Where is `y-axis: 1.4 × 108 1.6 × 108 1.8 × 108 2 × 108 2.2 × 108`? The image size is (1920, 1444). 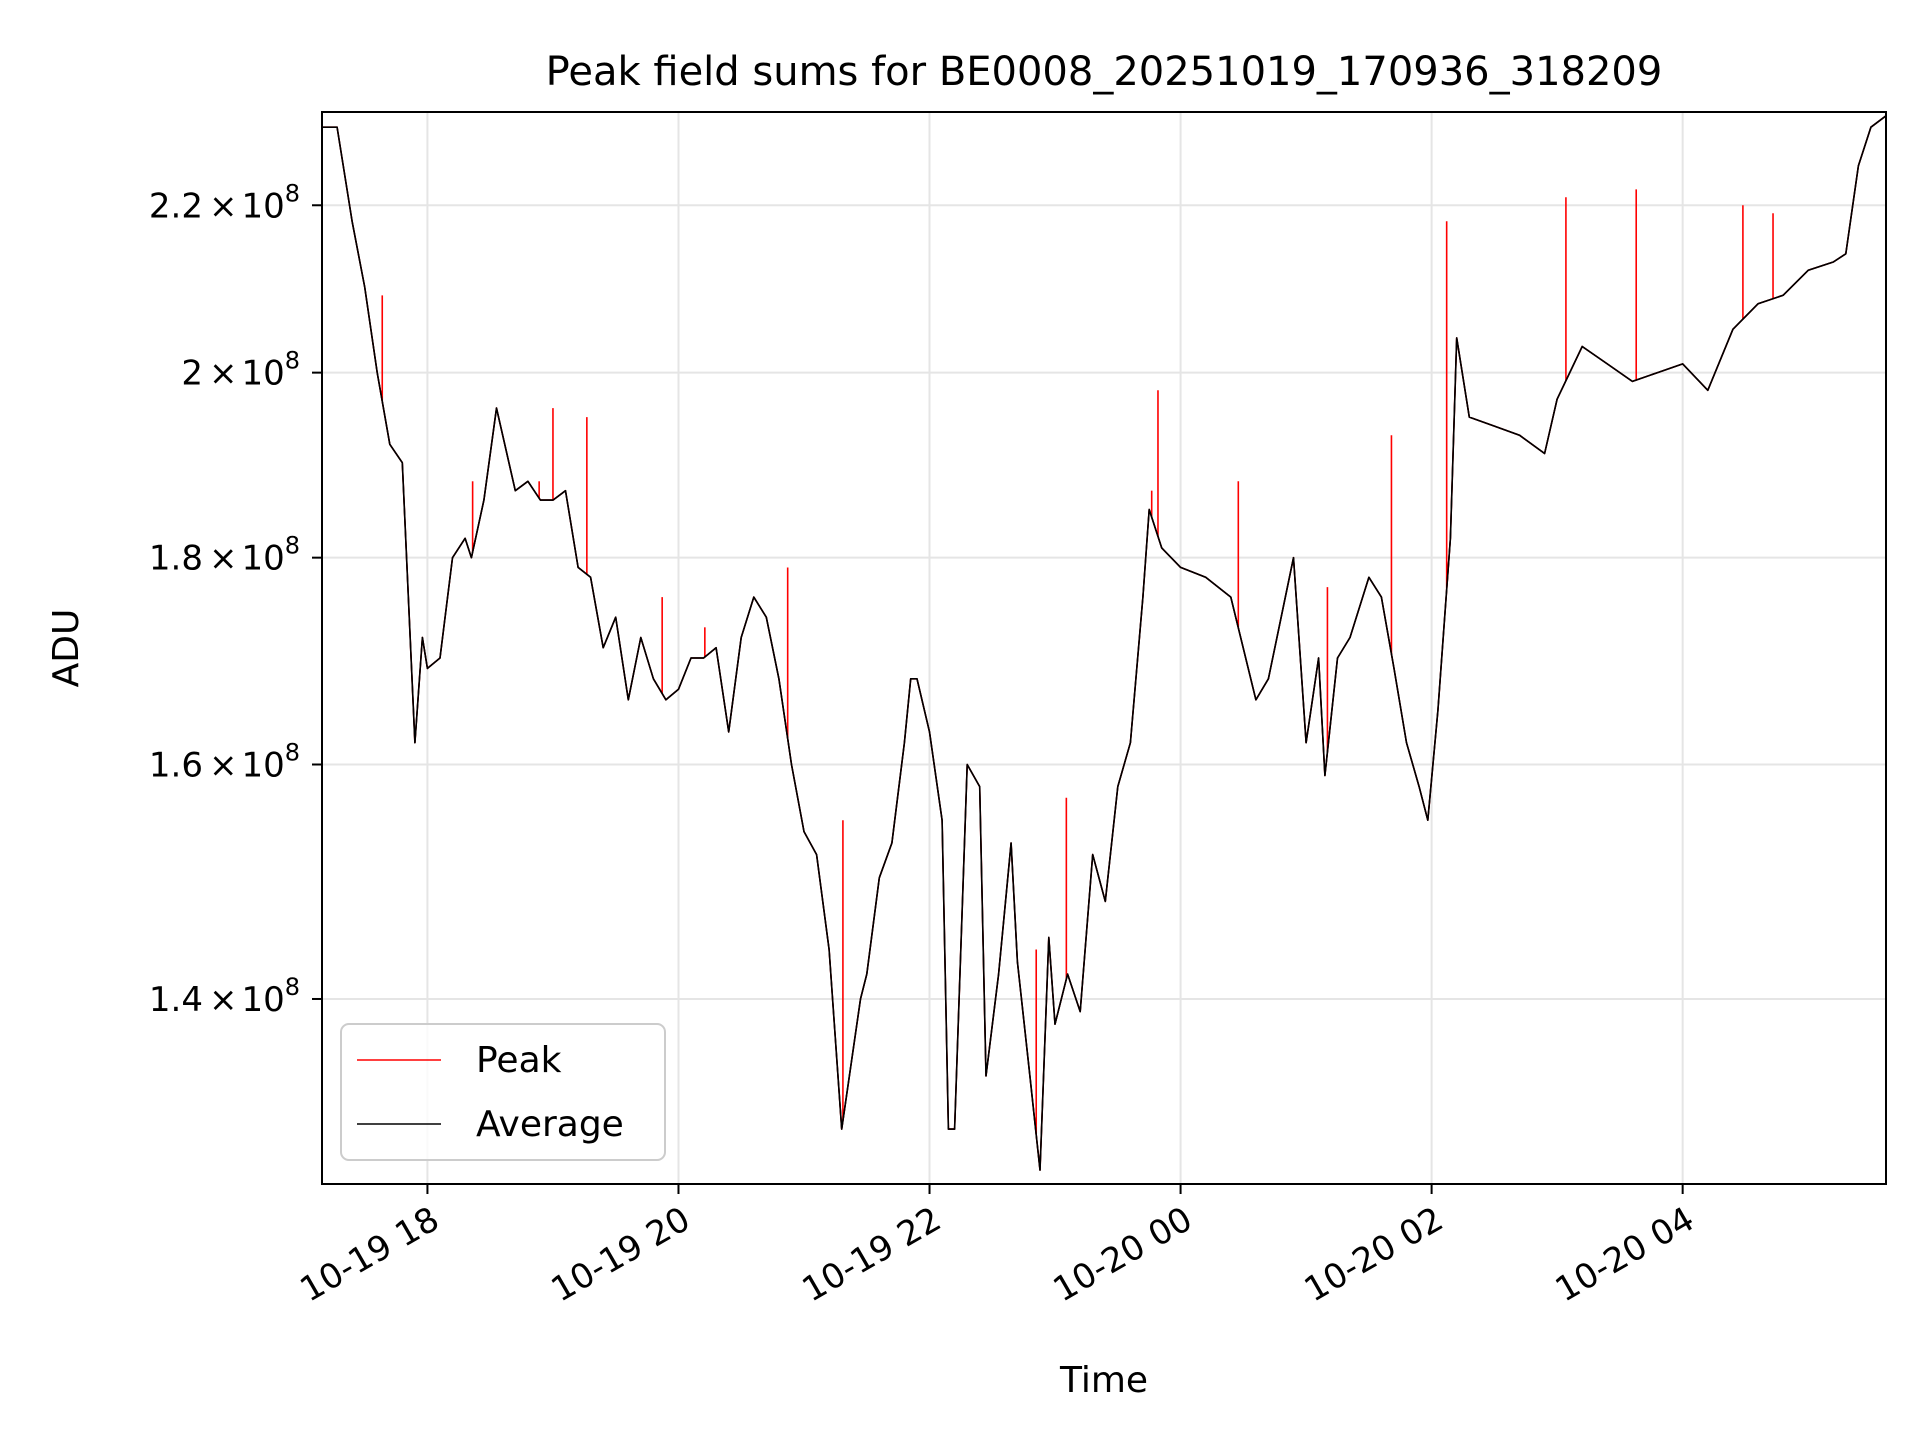
y-axis: 1.4 × 108 1.6 × 108 1.8 × 108 2 × 108 2.2 × 108 is located at coordinates (235, 599).